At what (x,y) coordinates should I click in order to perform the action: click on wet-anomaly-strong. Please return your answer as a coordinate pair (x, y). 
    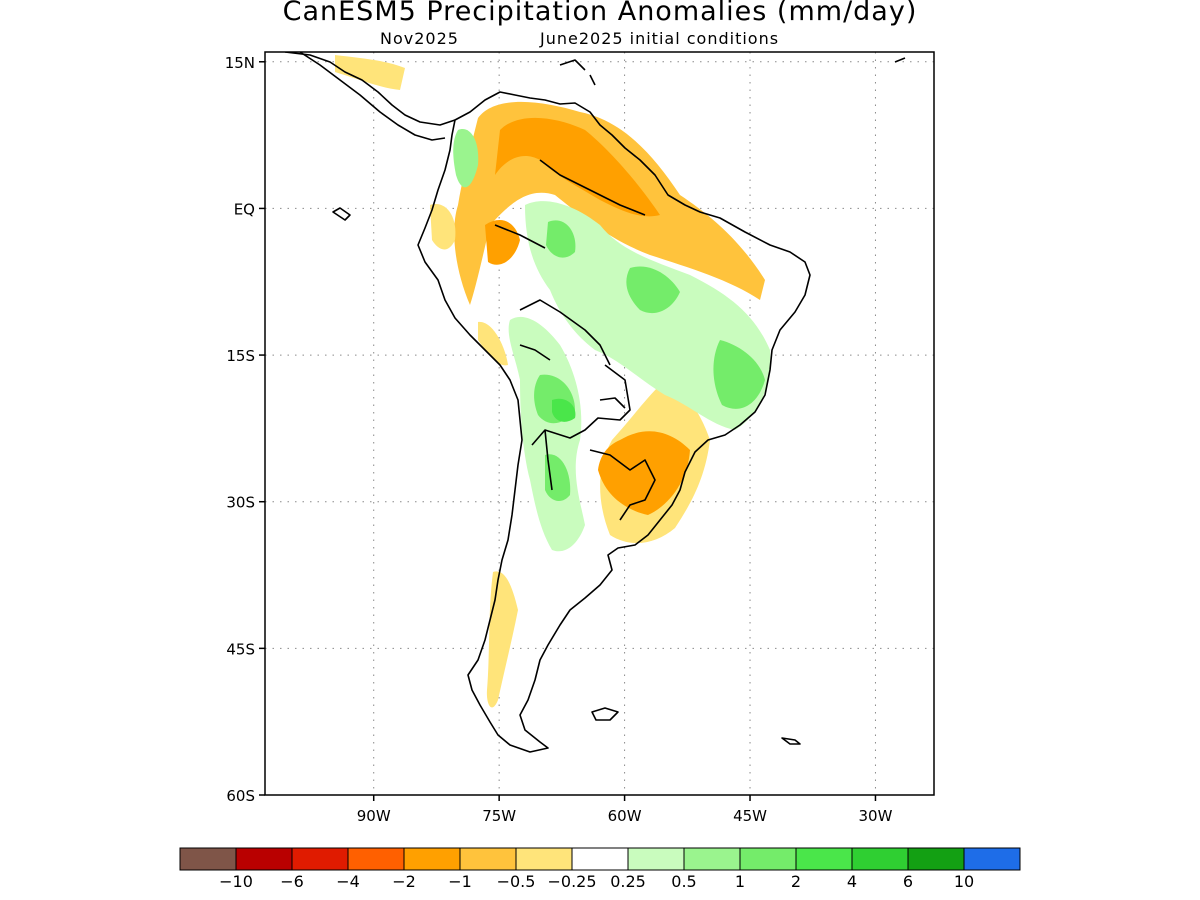
    Looking at the image, I should click on (564, 410).